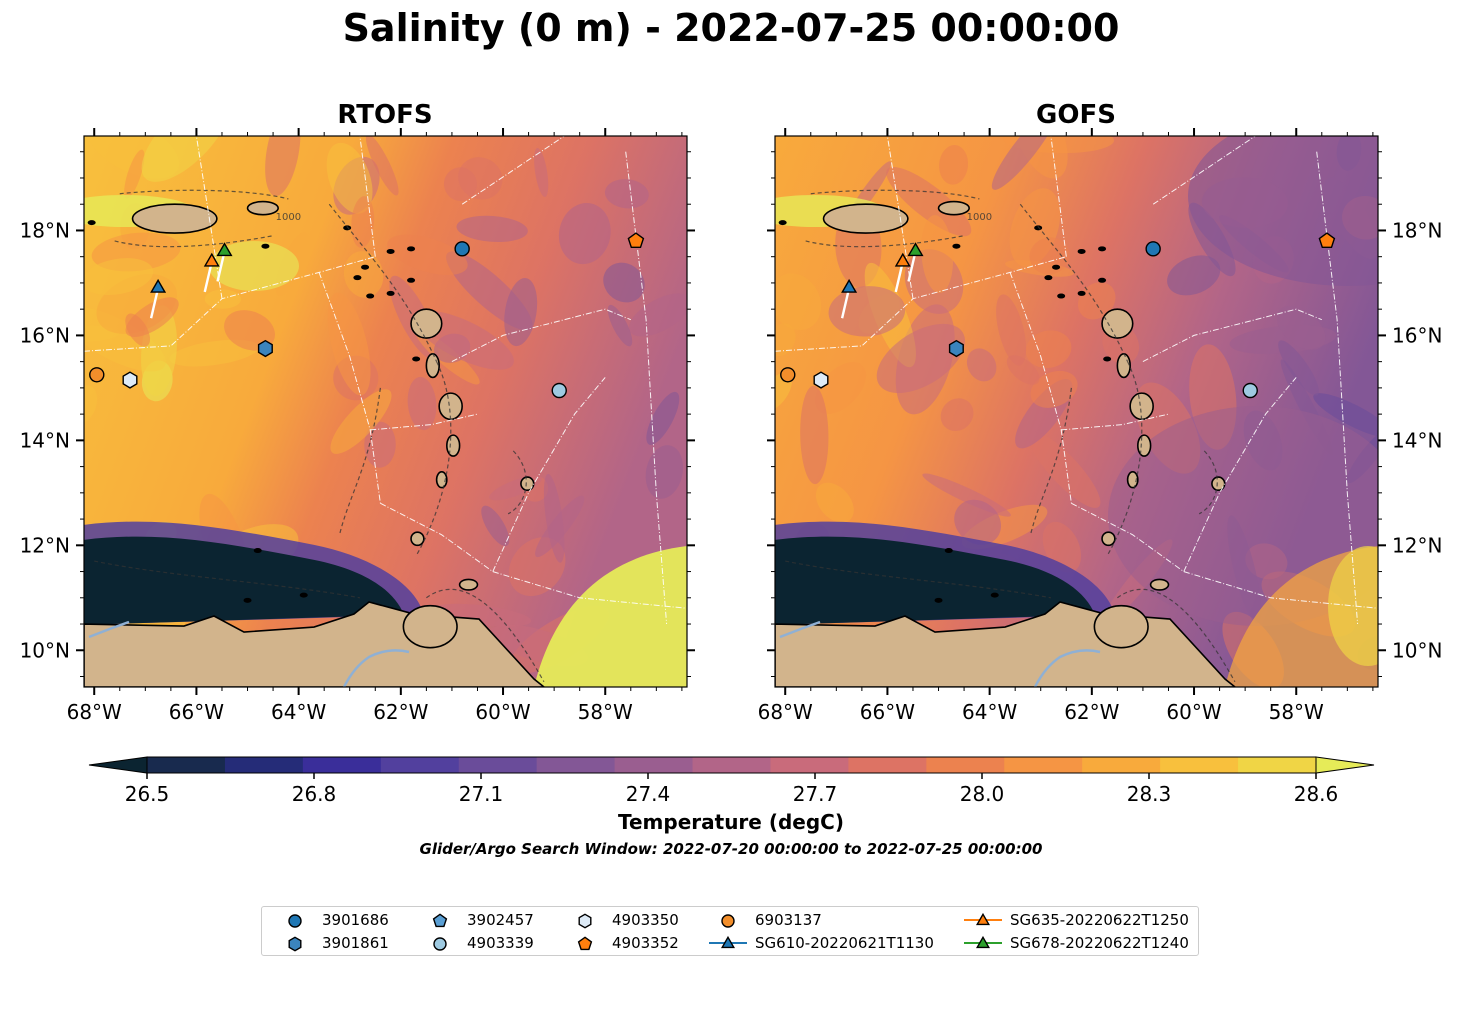  I want to click on pentagon-marker-icon, so click(440, 920).